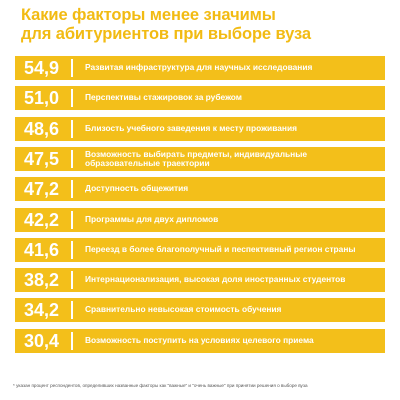  Describe the element at coordinates (41, 341) in the screenshot. I see `bar-value-label: 30,4` at that location.